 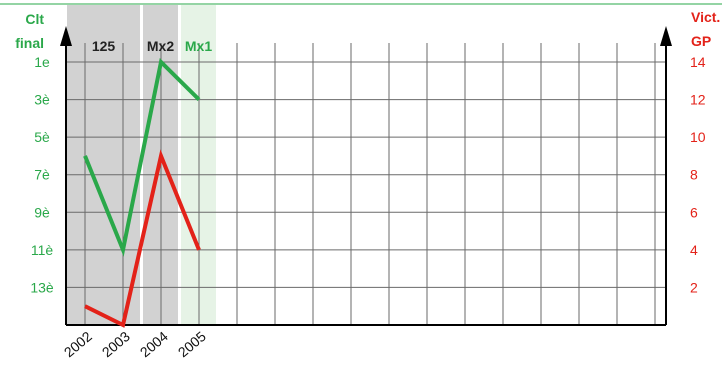 I want to click on right-axis-label-line2: GP, so click(x=701, y=41).